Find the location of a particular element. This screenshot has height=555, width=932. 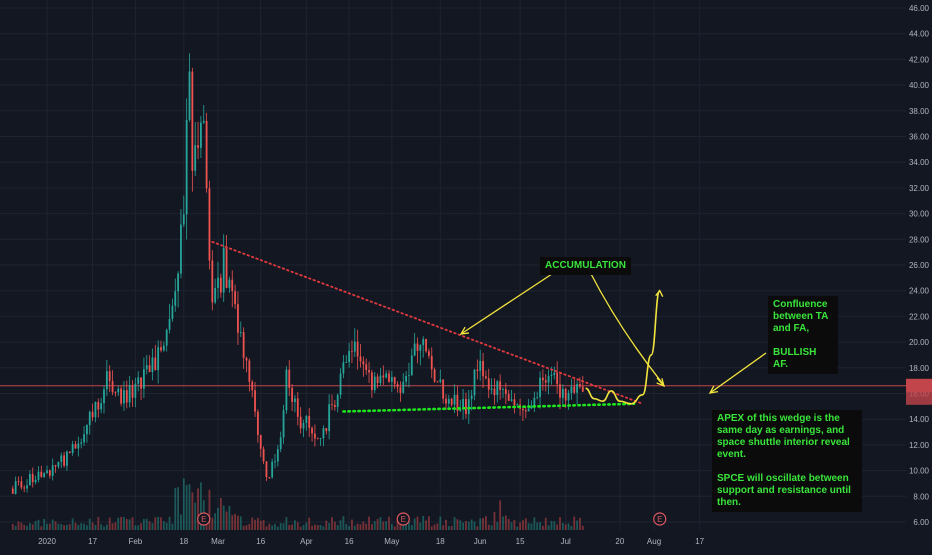

earnings-icon is located at coordinates (403, 519).